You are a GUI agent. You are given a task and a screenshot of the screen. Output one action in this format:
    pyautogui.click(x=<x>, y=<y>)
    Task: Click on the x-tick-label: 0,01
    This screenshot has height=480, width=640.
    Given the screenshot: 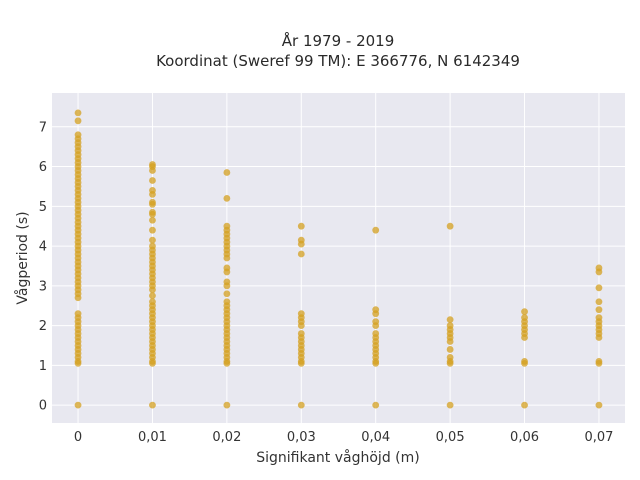 What is the action you would take?
    pyautogui.click(x=152, y=437)
    